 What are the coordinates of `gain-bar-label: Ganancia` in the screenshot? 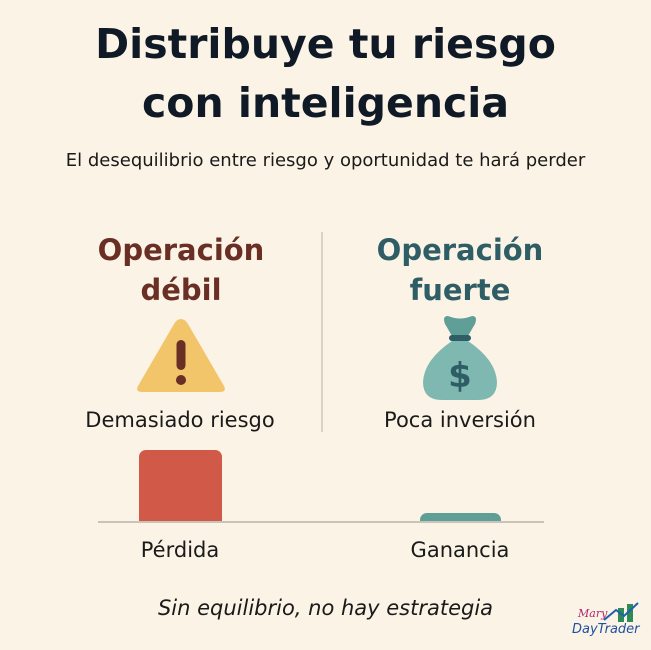 It's located at (460, 550).